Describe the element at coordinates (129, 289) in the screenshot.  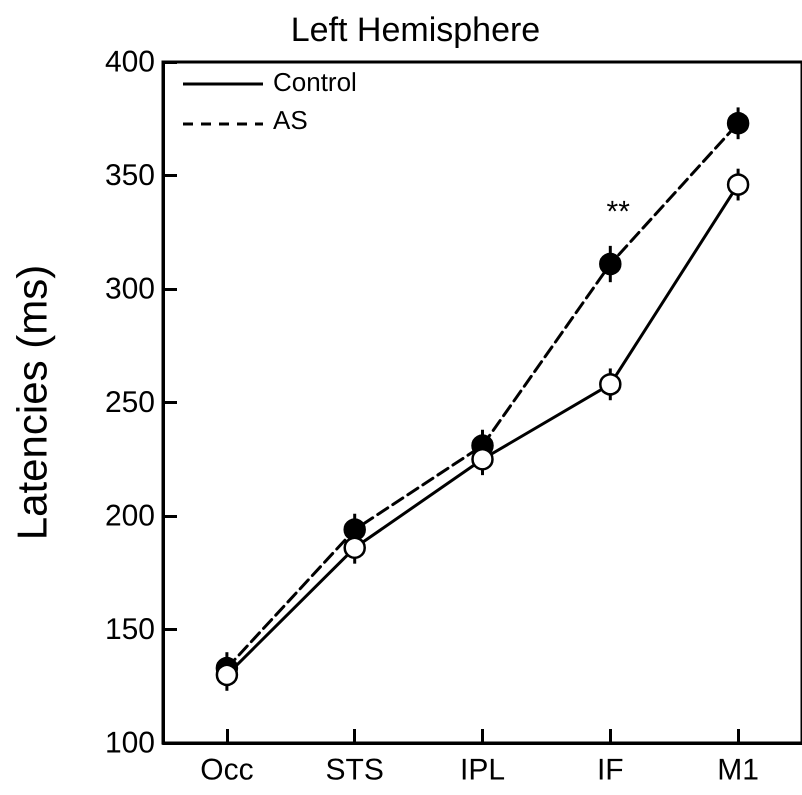
I see `y-tick-label: 300` at that location.